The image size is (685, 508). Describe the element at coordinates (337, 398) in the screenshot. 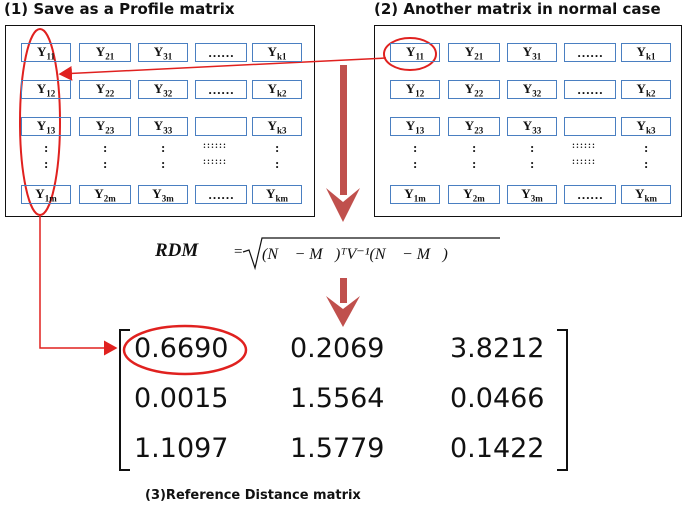

I see `distance-value: 1.5564` at that location.